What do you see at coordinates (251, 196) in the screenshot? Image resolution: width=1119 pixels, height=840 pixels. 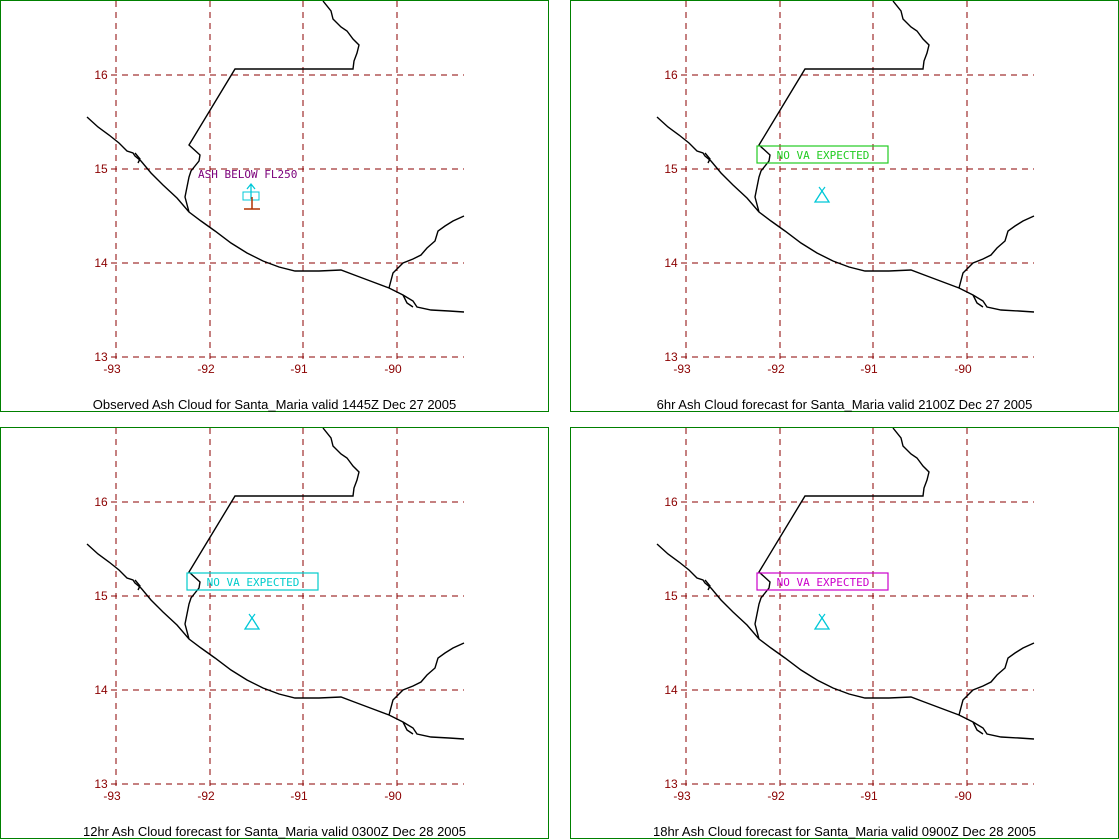 I see `volcano-marker` at bounding box center [251, 196].